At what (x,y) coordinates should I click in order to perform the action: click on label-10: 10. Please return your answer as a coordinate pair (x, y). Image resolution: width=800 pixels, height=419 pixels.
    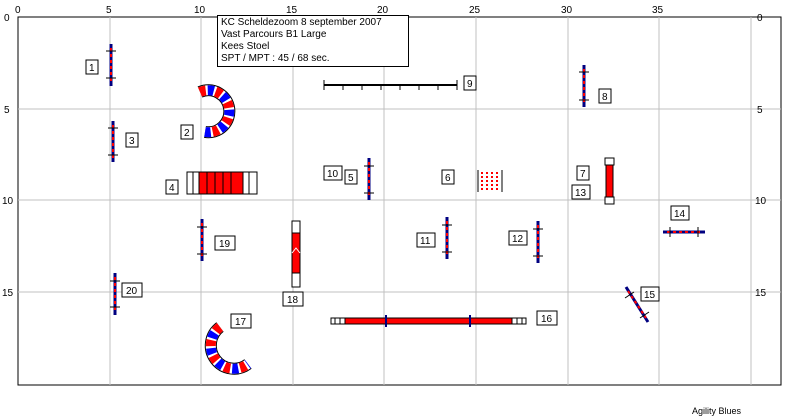
    Looking at the image, I should click on (333, 173).